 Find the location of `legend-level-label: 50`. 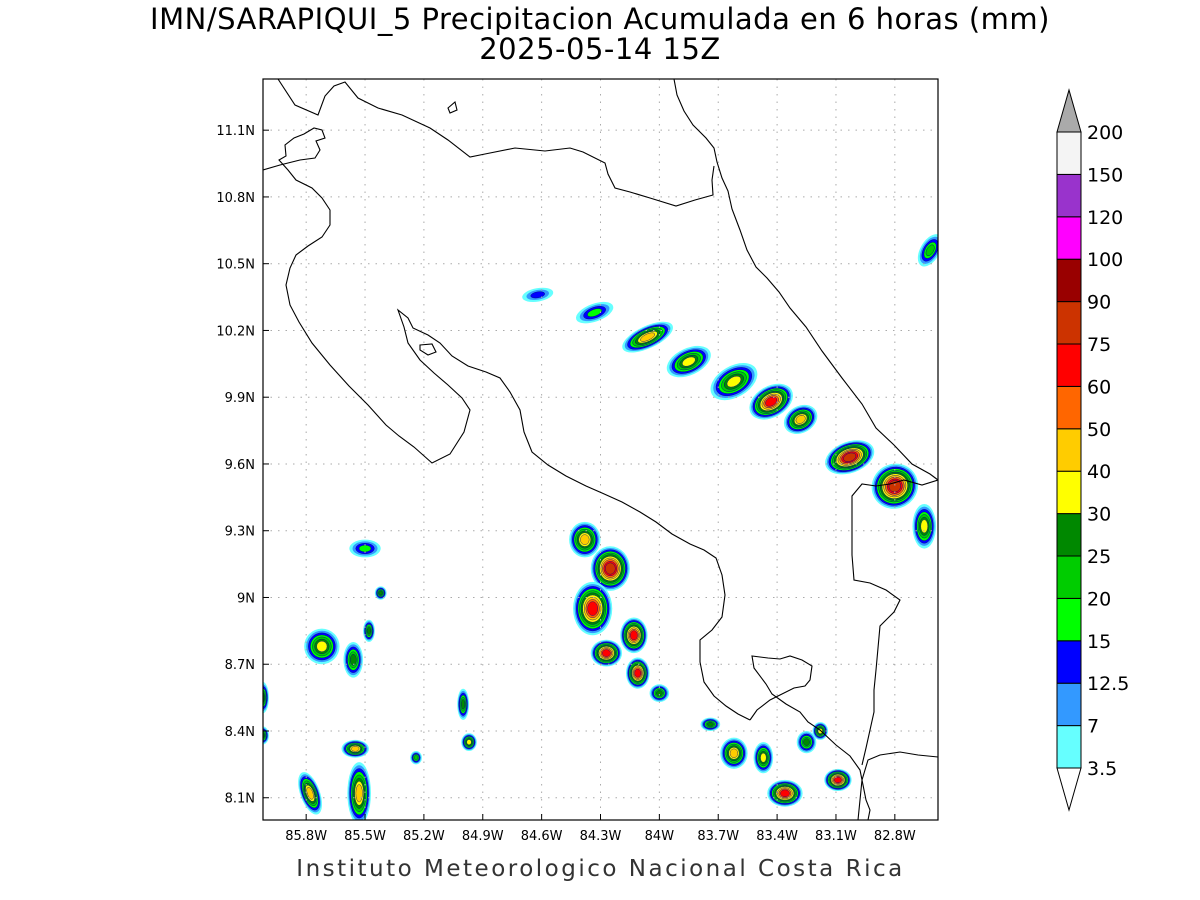

legend-level-label: 50 is located at coordinates (1099, 430).